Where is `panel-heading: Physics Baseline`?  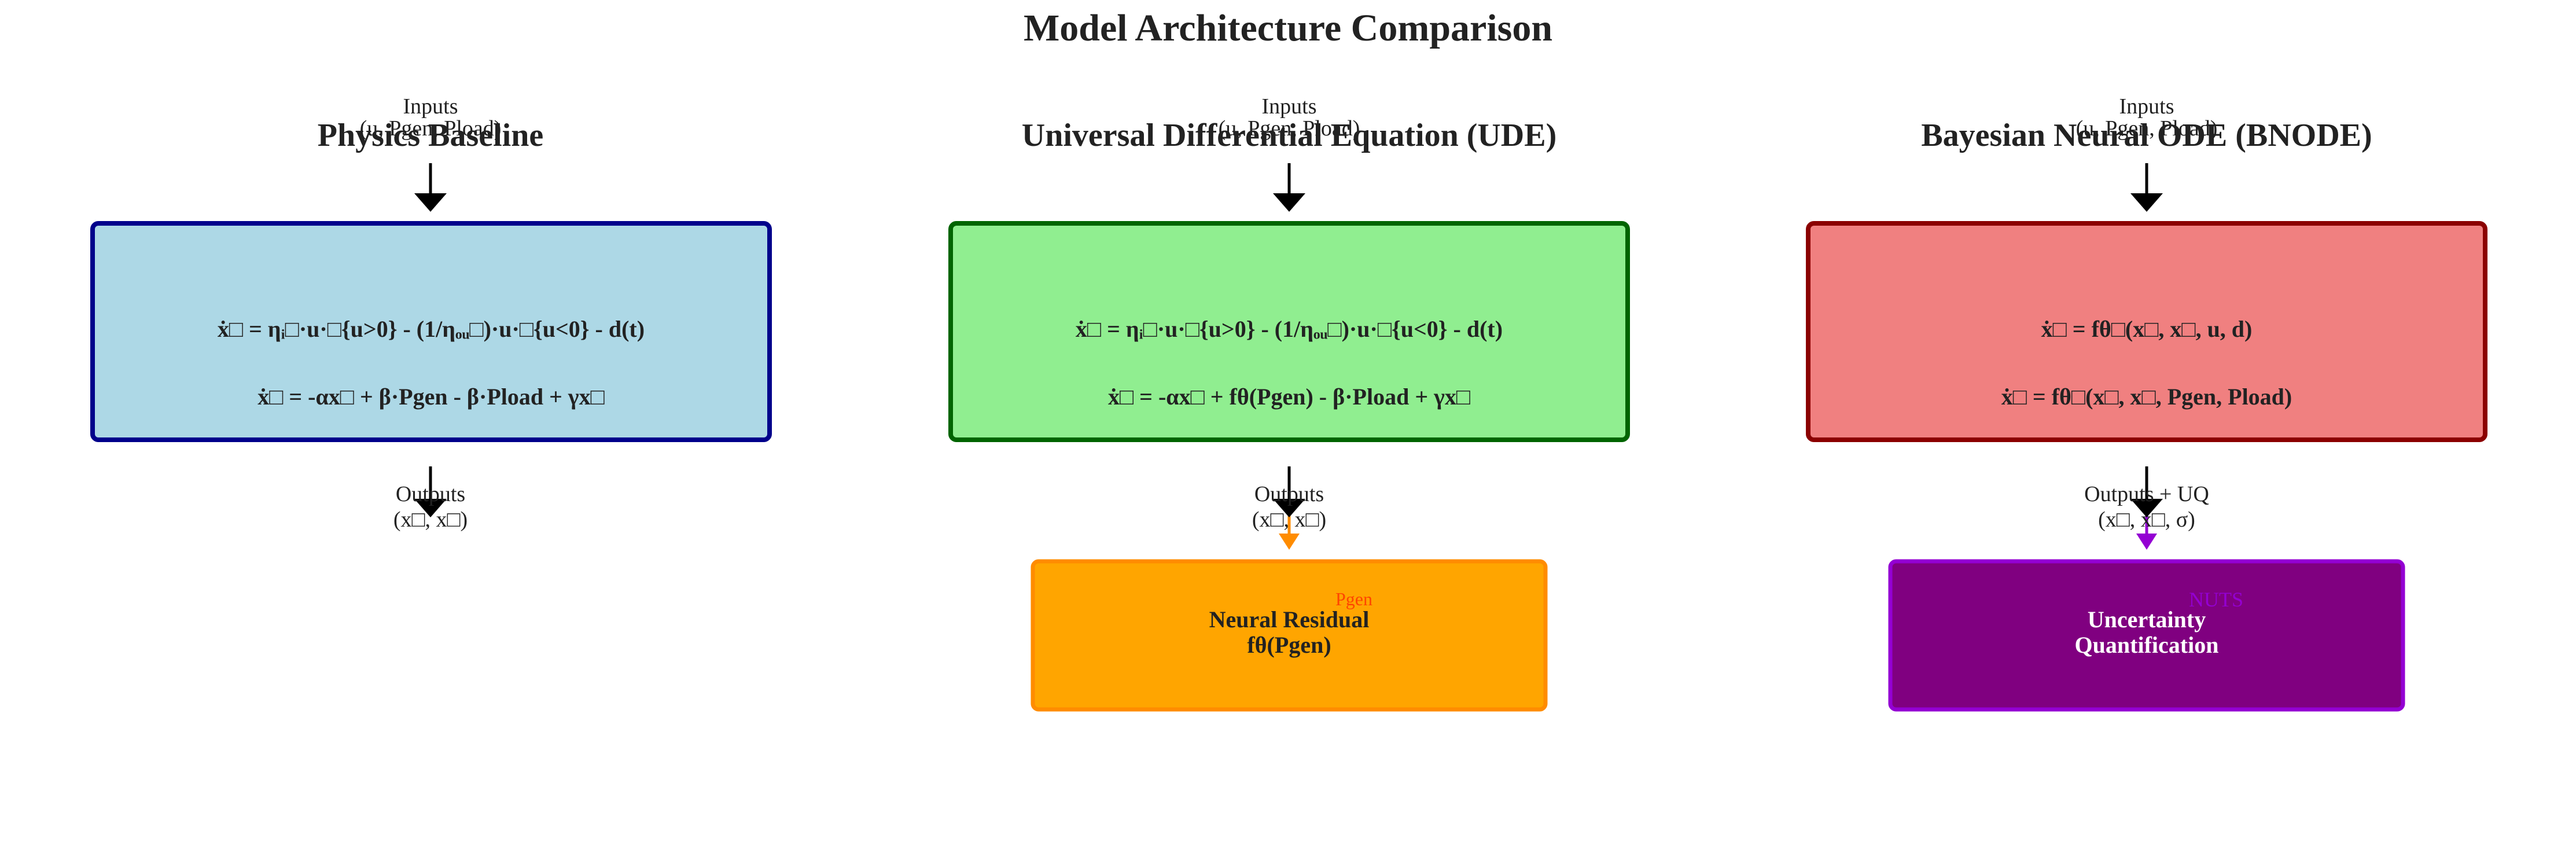
panel-heading: Physics Baseline is located at coordinates (430, 135).